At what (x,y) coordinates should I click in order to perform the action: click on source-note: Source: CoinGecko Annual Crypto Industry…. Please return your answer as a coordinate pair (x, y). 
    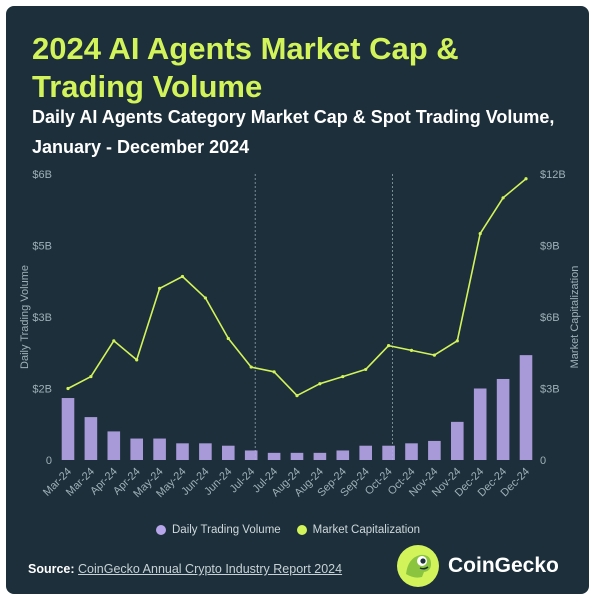
    Looking at the image, I should click on (185, 569).